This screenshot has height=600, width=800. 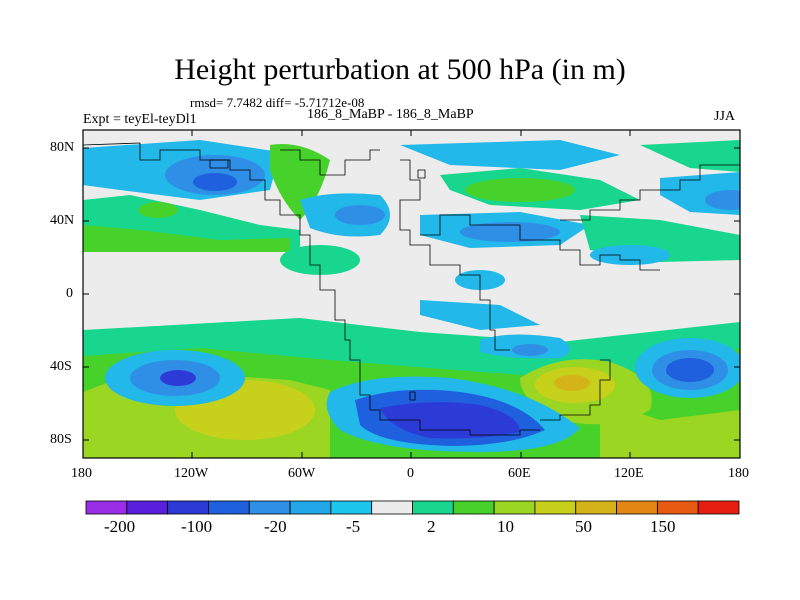 I want to click on season-label: JJA, so click(x=725, y=116).